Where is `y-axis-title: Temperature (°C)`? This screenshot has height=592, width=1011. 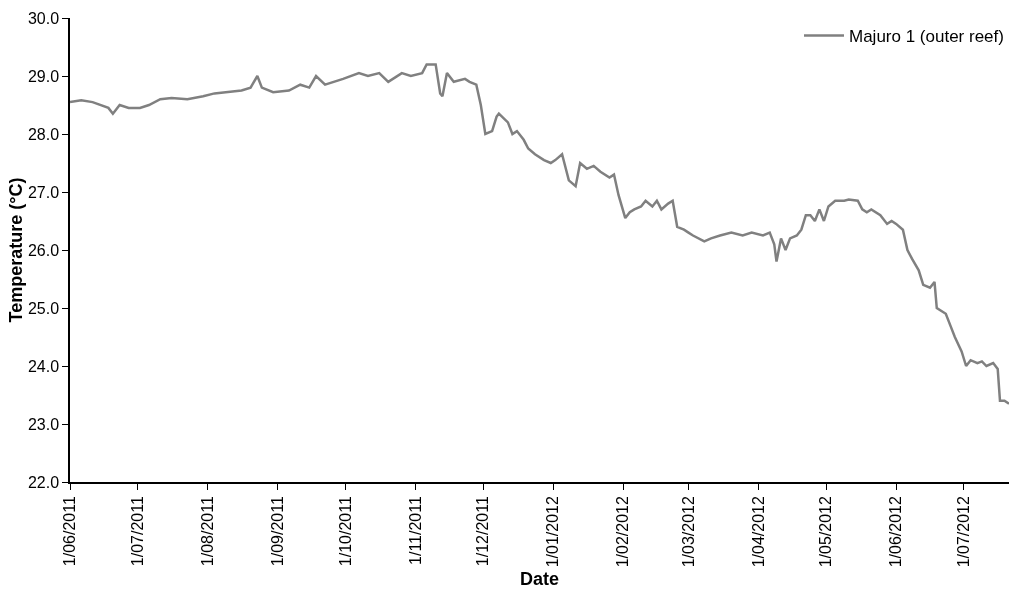 y-axis-title: Temperature (°C) is located at coordinates (15, 250).